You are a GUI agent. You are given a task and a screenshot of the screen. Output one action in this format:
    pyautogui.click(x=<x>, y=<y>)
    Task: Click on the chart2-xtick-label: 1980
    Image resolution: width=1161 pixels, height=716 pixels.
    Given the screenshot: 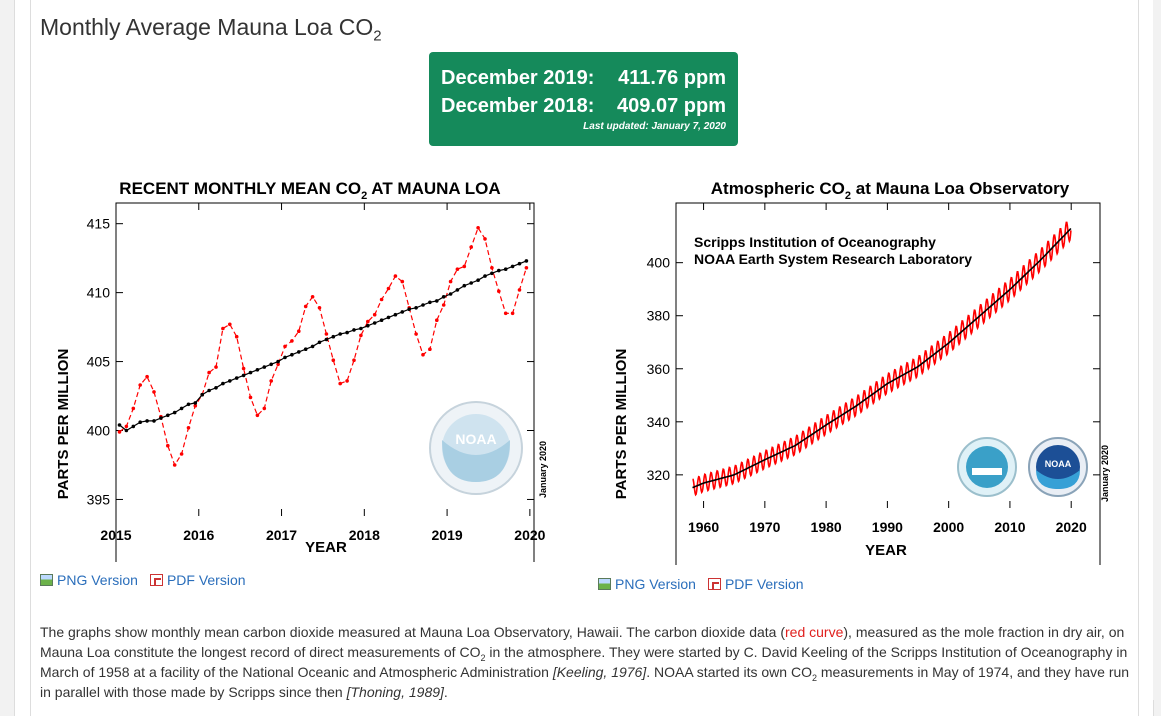 What is the action you would take?
    pyautogui.click(x=826, y=527)
    